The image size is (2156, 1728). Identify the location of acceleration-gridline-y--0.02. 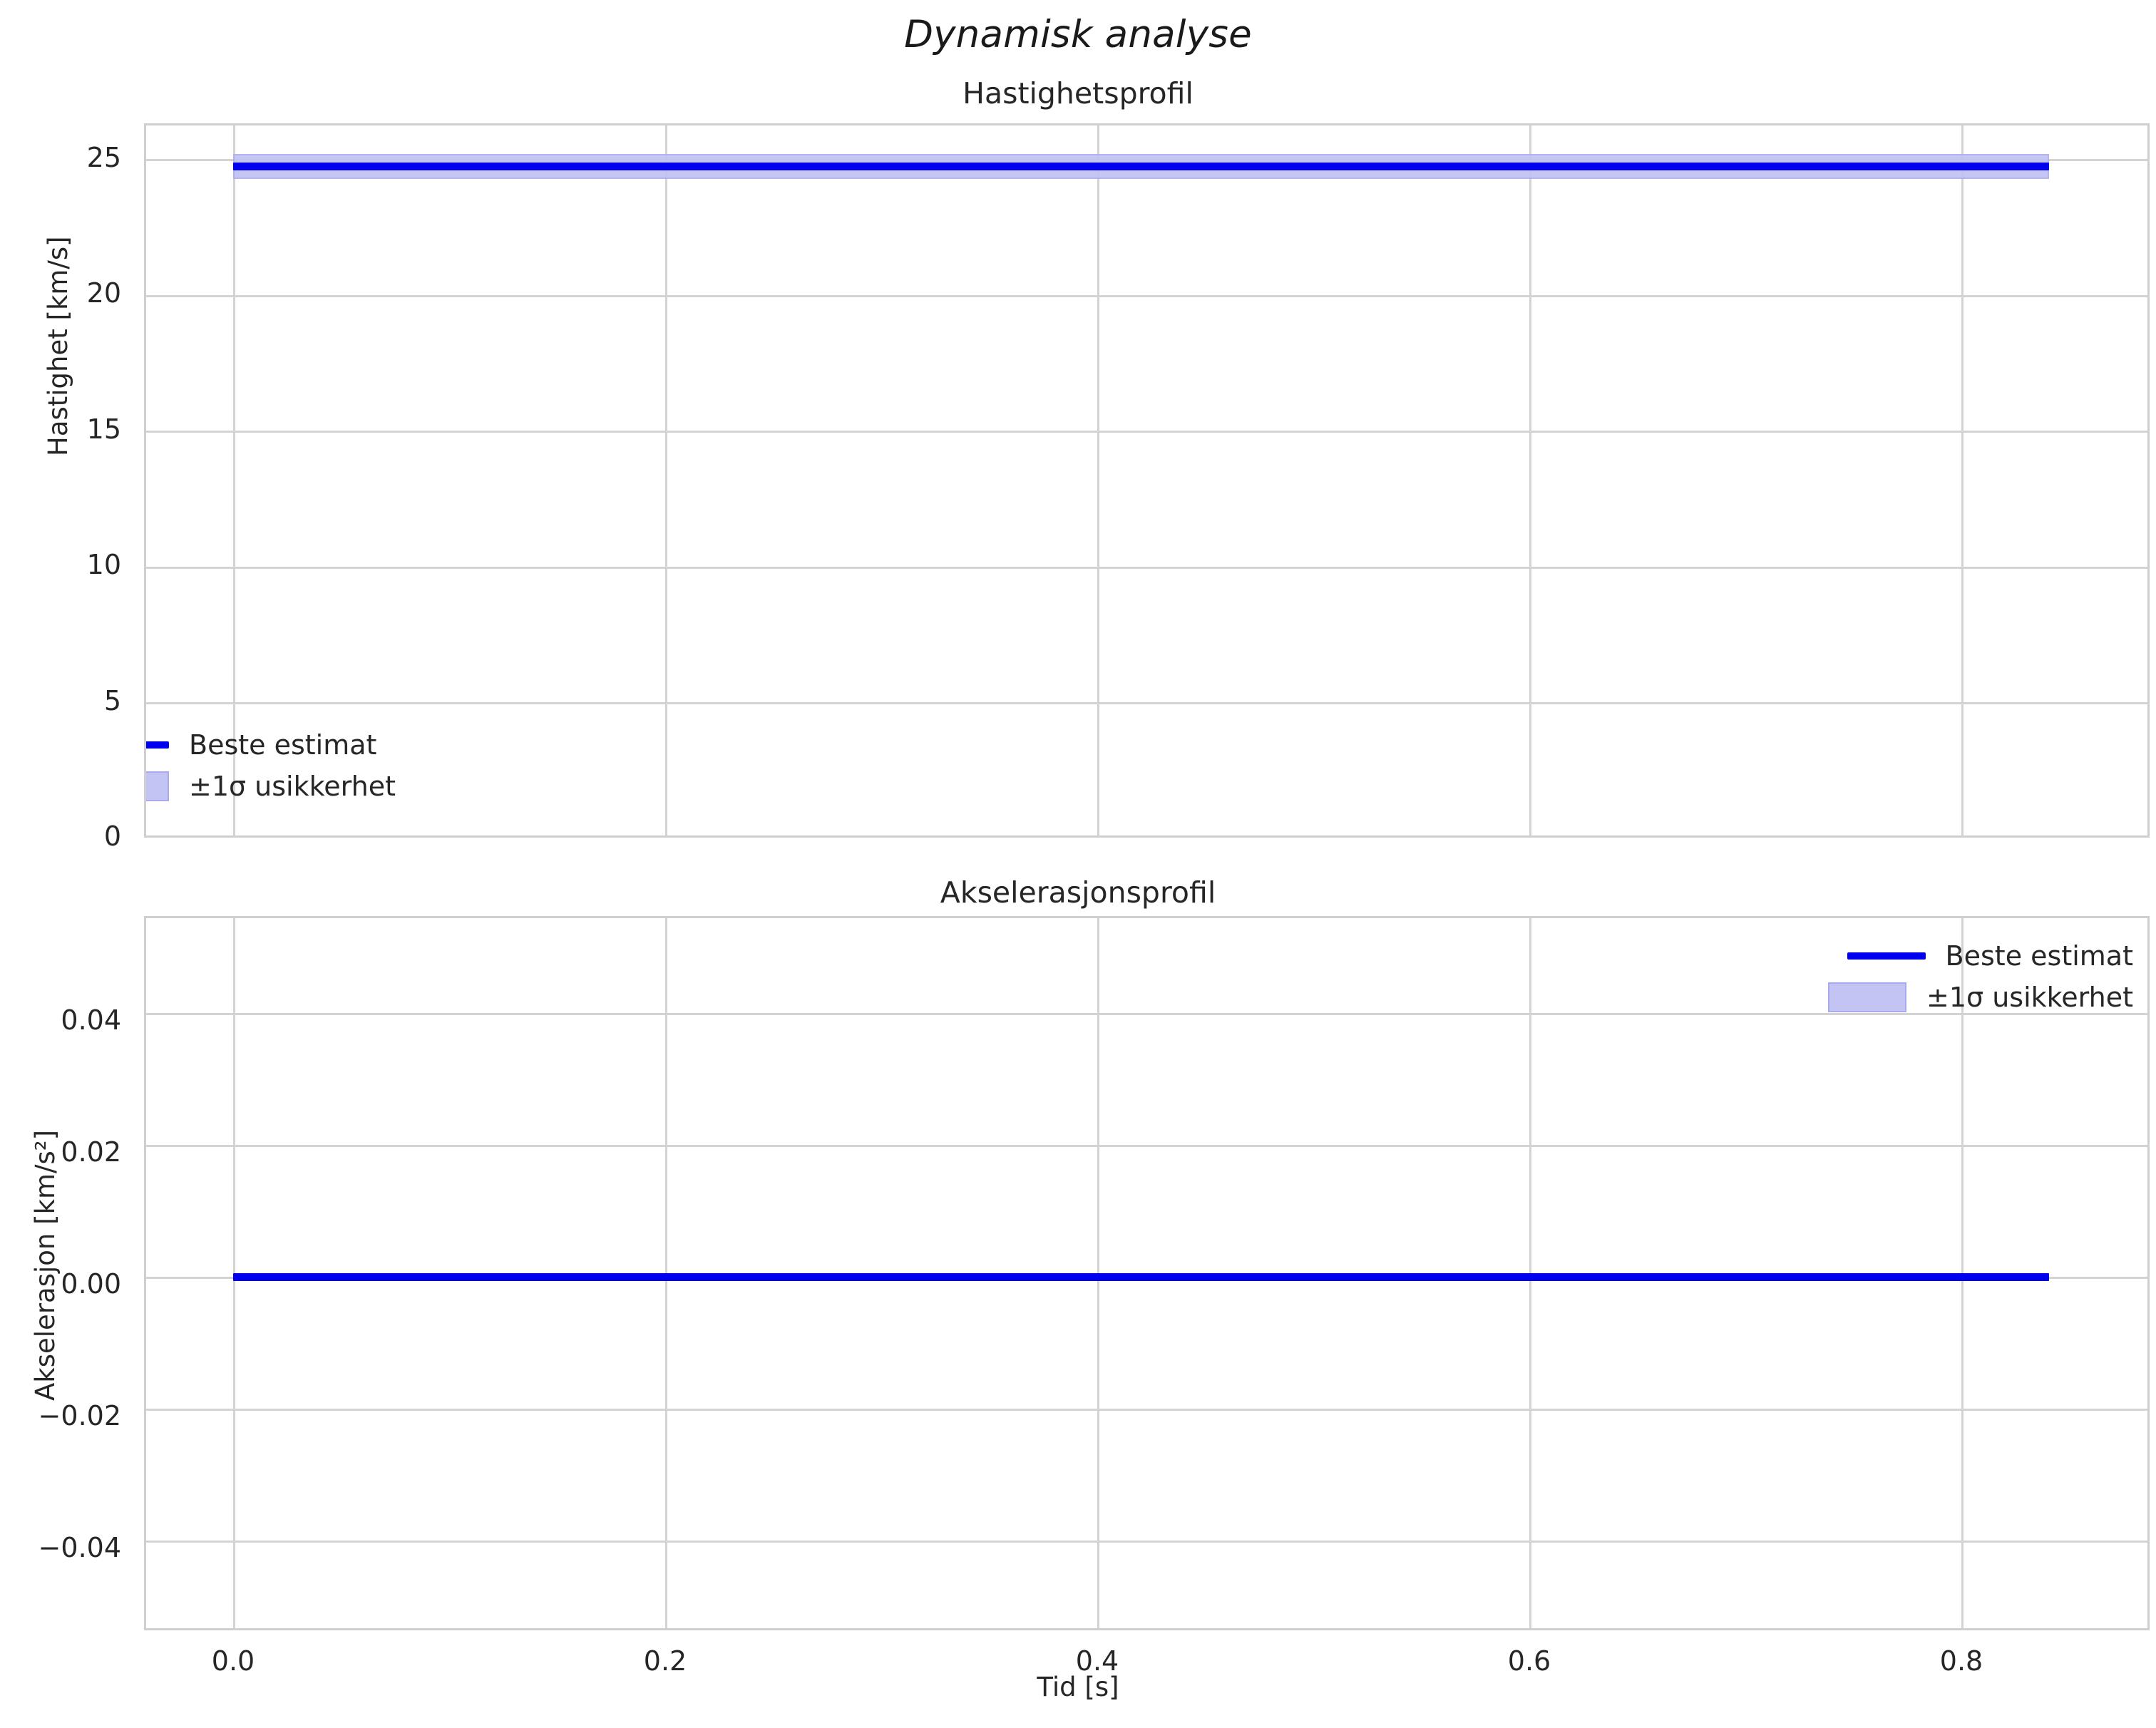
(1146, 1410).